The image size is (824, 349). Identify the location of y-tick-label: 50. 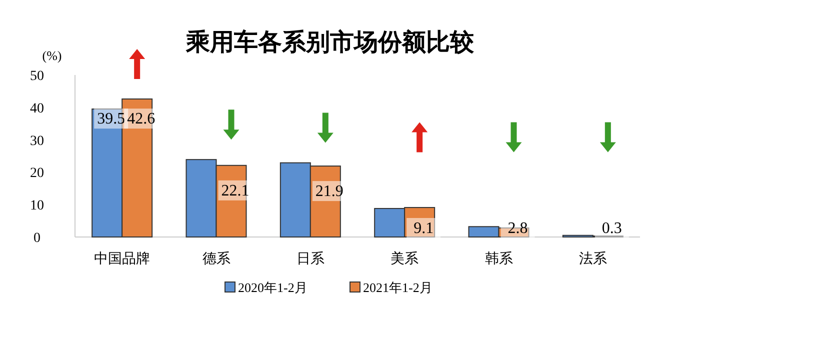
(37, 76).